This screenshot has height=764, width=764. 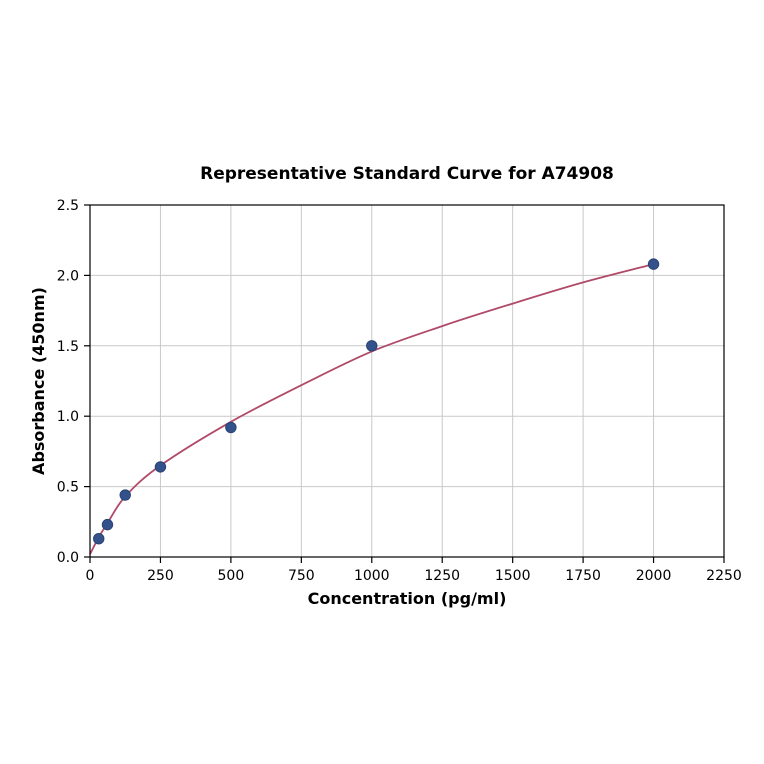 I want to click on x-tick-label: 1500, so click(x=513, y=576).